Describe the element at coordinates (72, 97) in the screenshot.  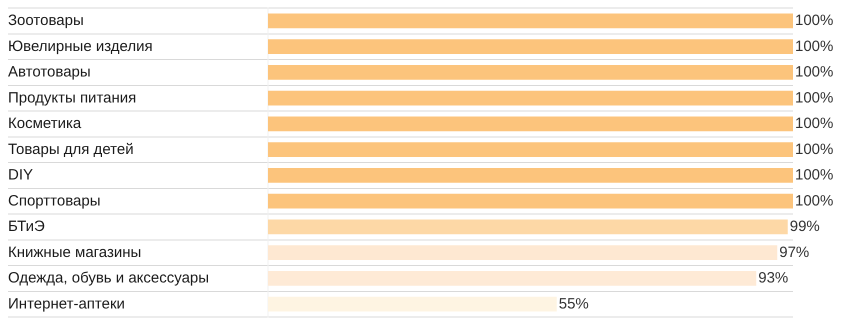
I see `y-tick-label: Продукты питания` at that location.